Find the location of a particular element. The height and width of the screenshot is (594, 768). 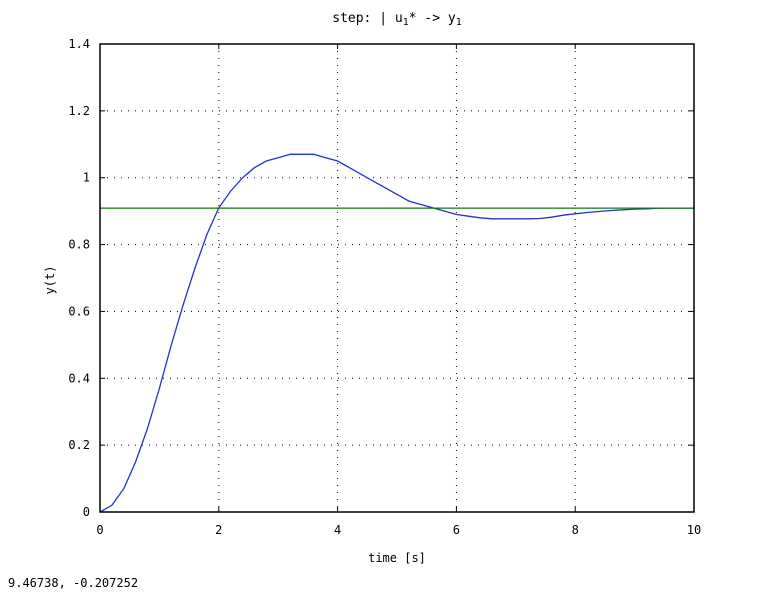

y-tick-label: 1 is located at coordinates (86, 178).